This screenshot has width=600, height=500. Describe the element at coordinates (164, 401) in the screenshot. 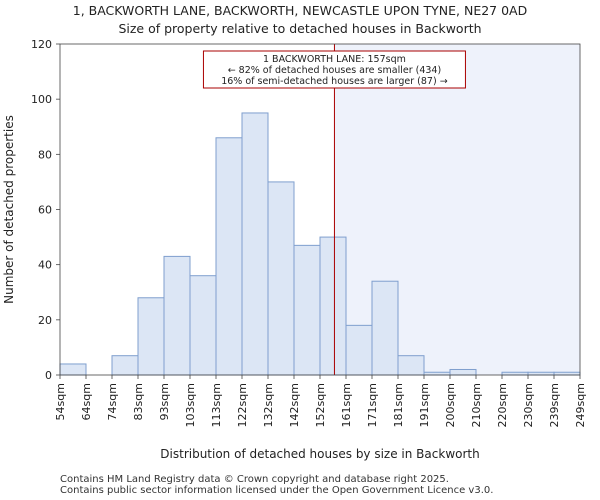

I see `x-tick-label: 93sqm` at that location.